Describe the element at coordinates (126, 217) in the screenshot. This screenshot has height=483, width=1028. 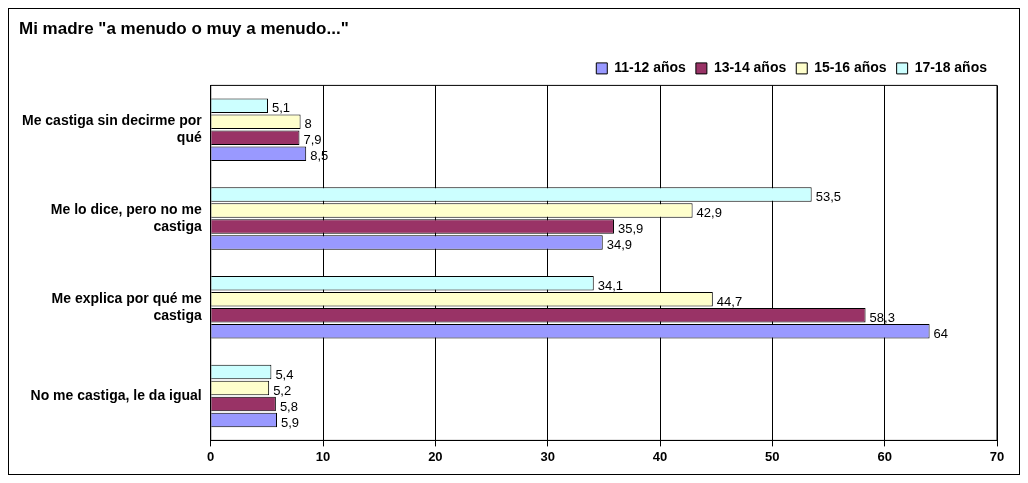
I see `y-tick-label: Me lo dice, pero no me castiga` at that location.